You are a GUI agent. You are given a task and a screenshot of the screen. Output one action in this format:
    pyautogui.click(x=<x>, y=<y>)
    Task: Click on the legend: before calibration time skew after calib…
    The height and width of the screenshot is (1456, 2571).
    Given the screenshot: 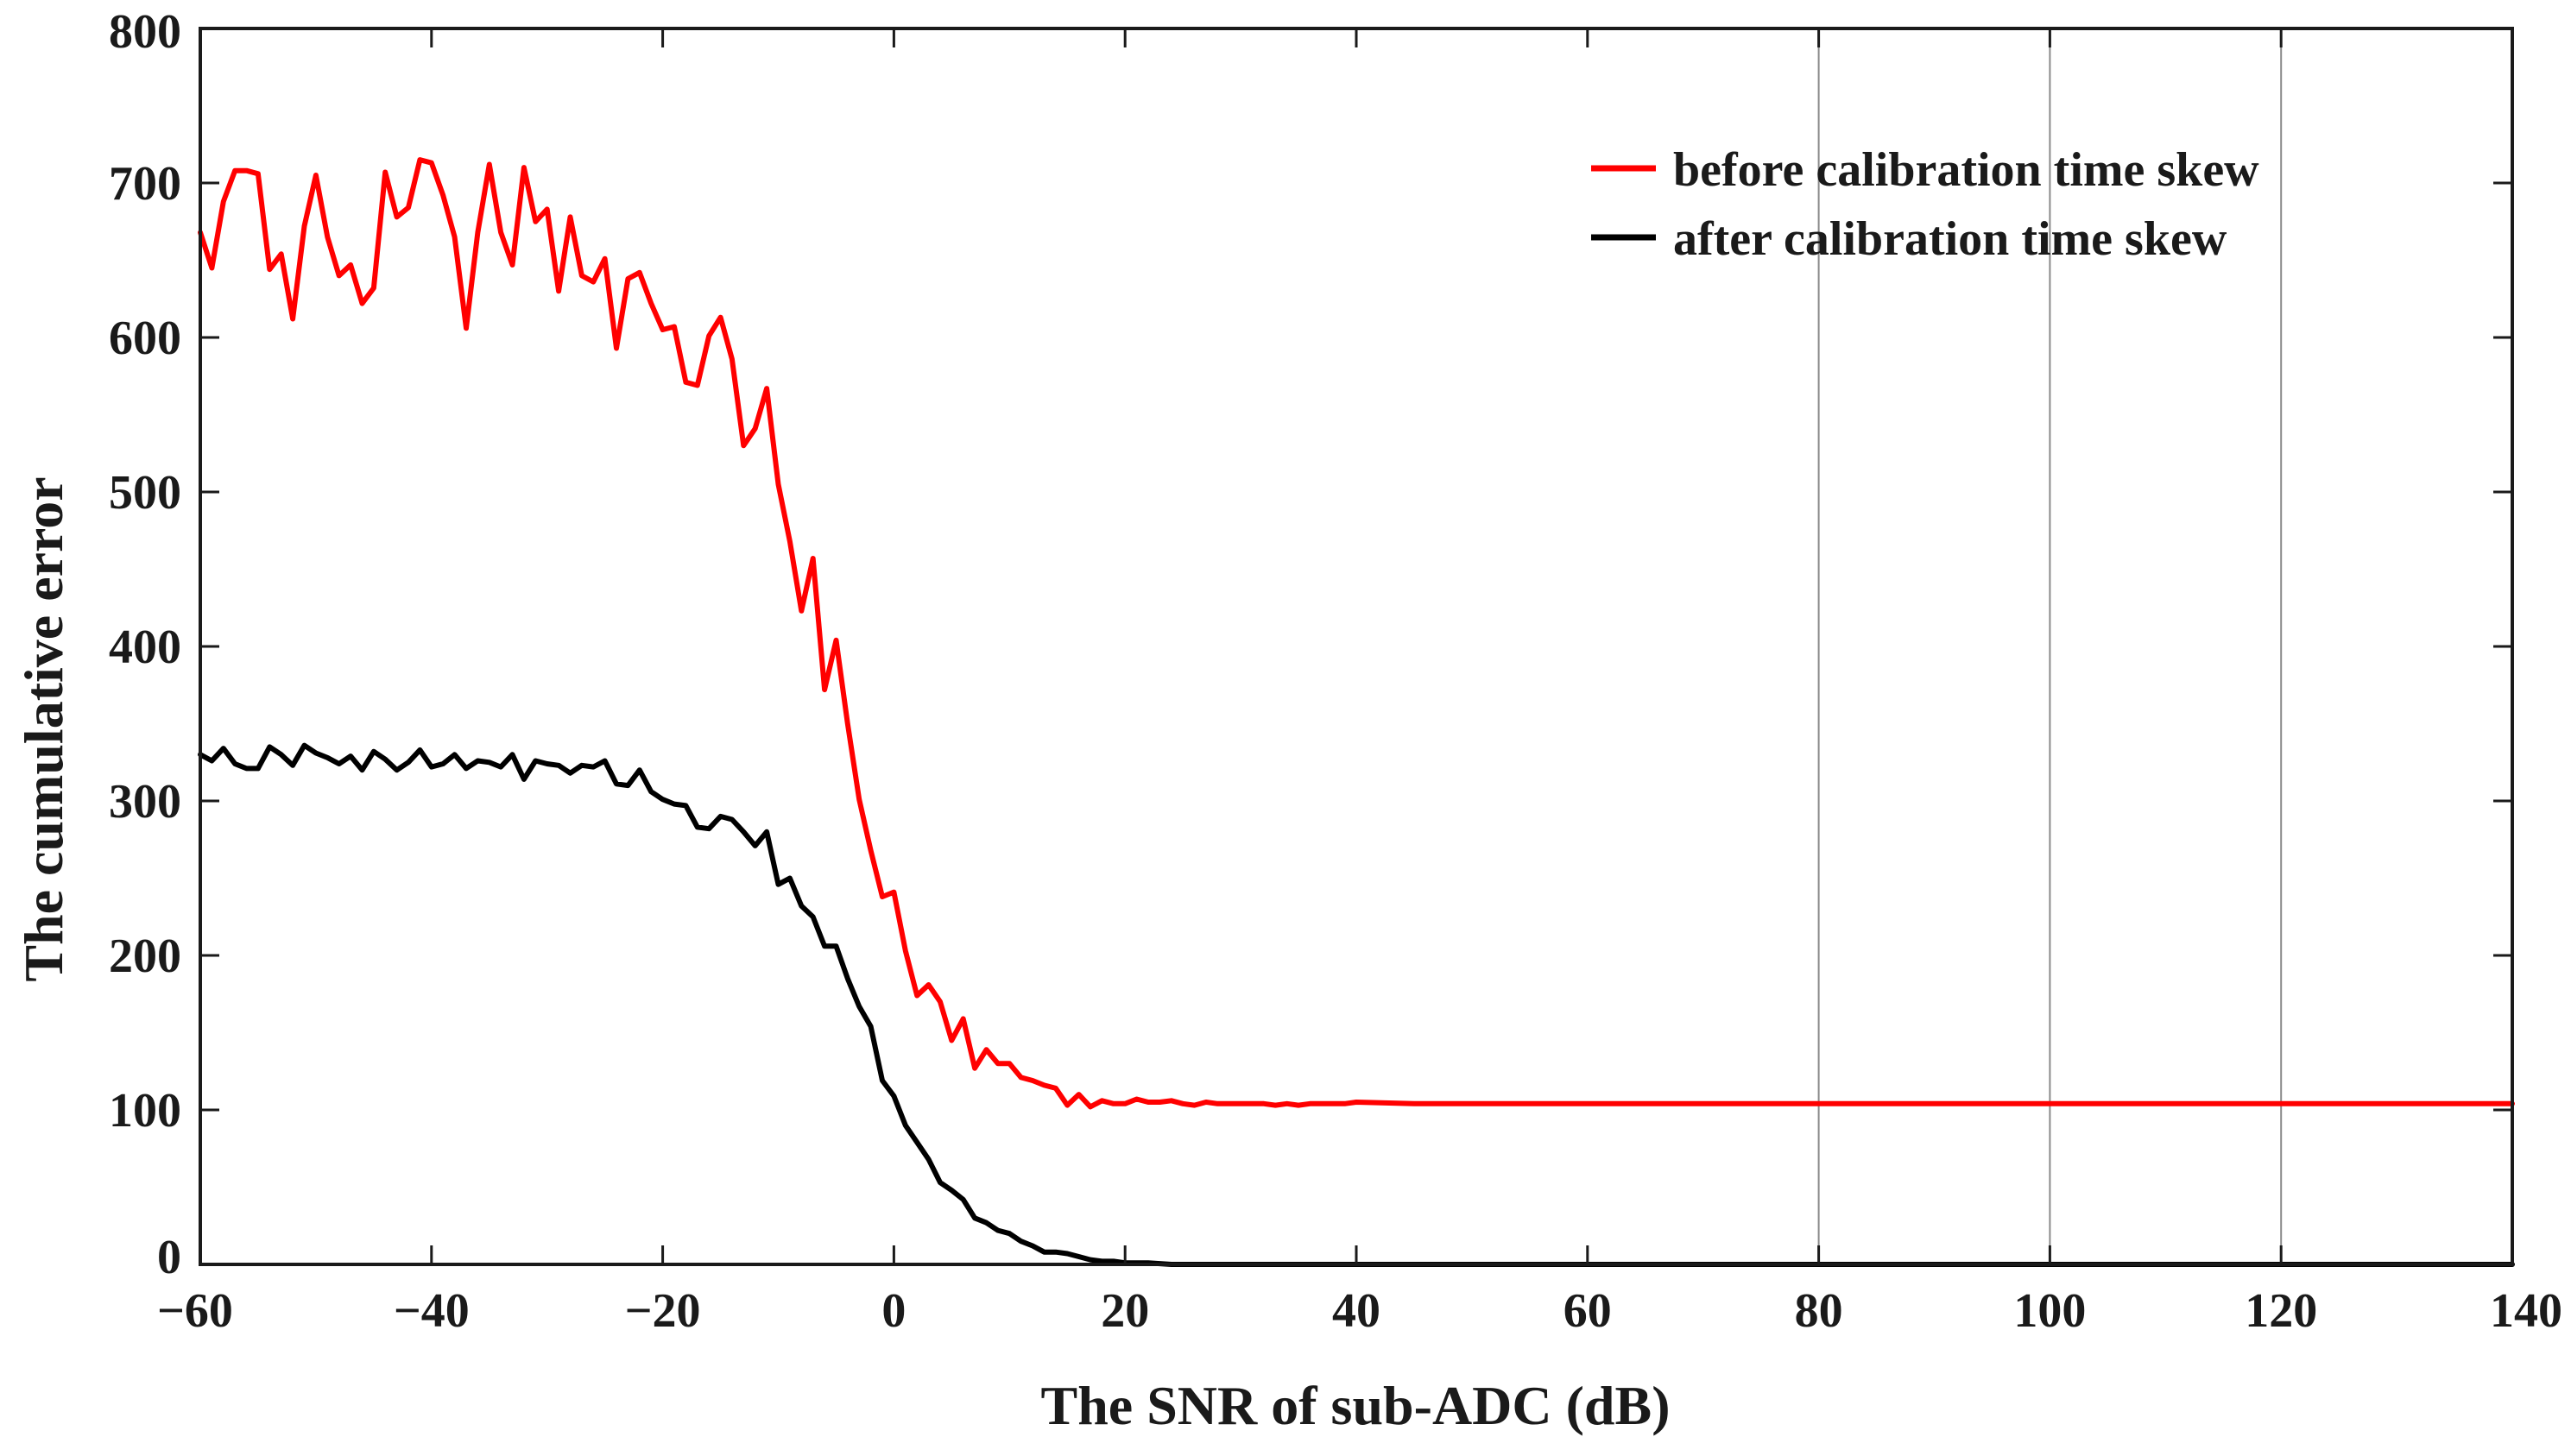 What is the action you would take?
    pyautogui.click(x=1925, y=205)
    